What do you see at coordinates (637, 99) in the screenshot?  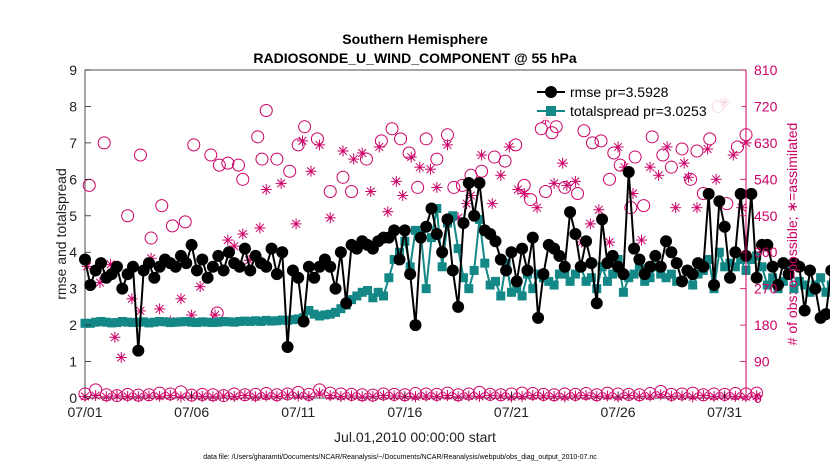 I see `legend-box` at bounding box center [637, 99].